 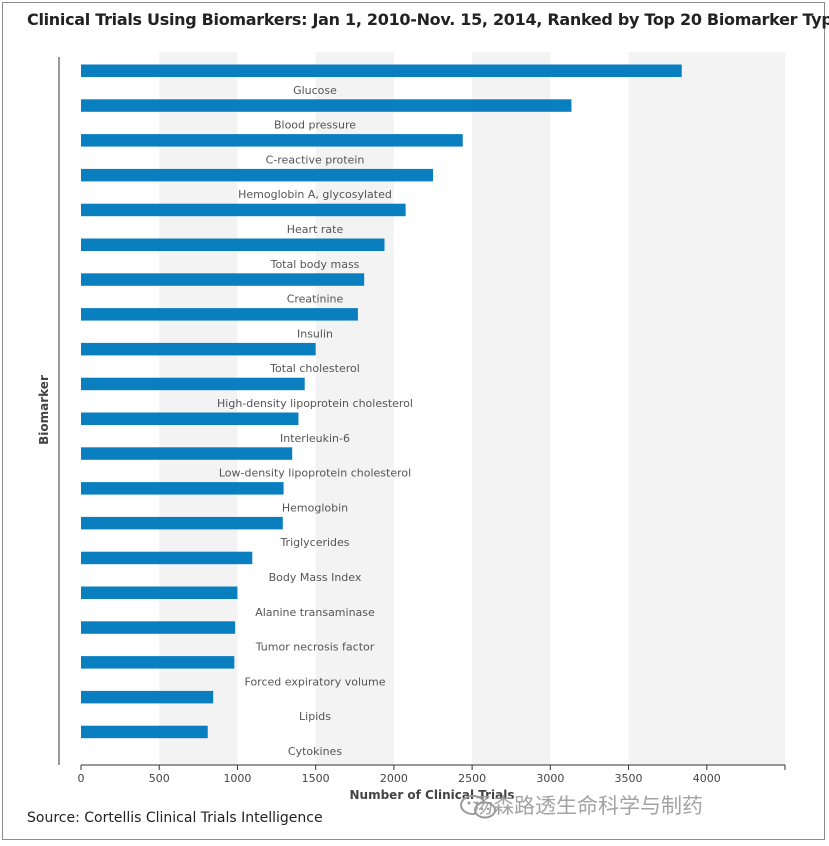 I want to click on category-label: Blood pressure, so click(x=315, y=125).